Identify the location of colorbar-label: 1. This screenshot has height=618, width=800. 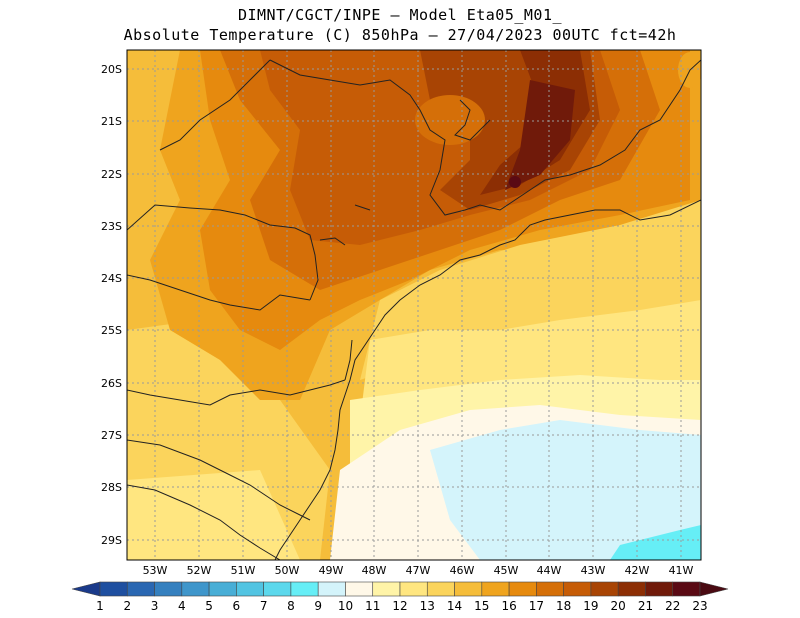
(100, 606).